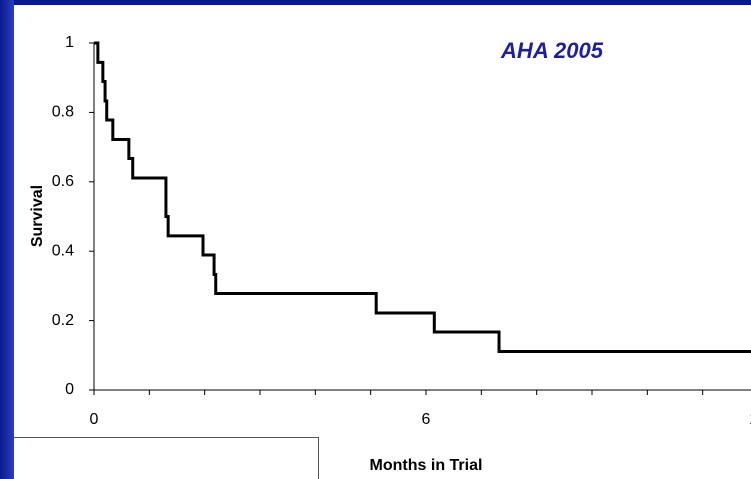 The height and width of the screenshot is (479, 751). I want to click on x-tick-label: 6, so click(426, 419).